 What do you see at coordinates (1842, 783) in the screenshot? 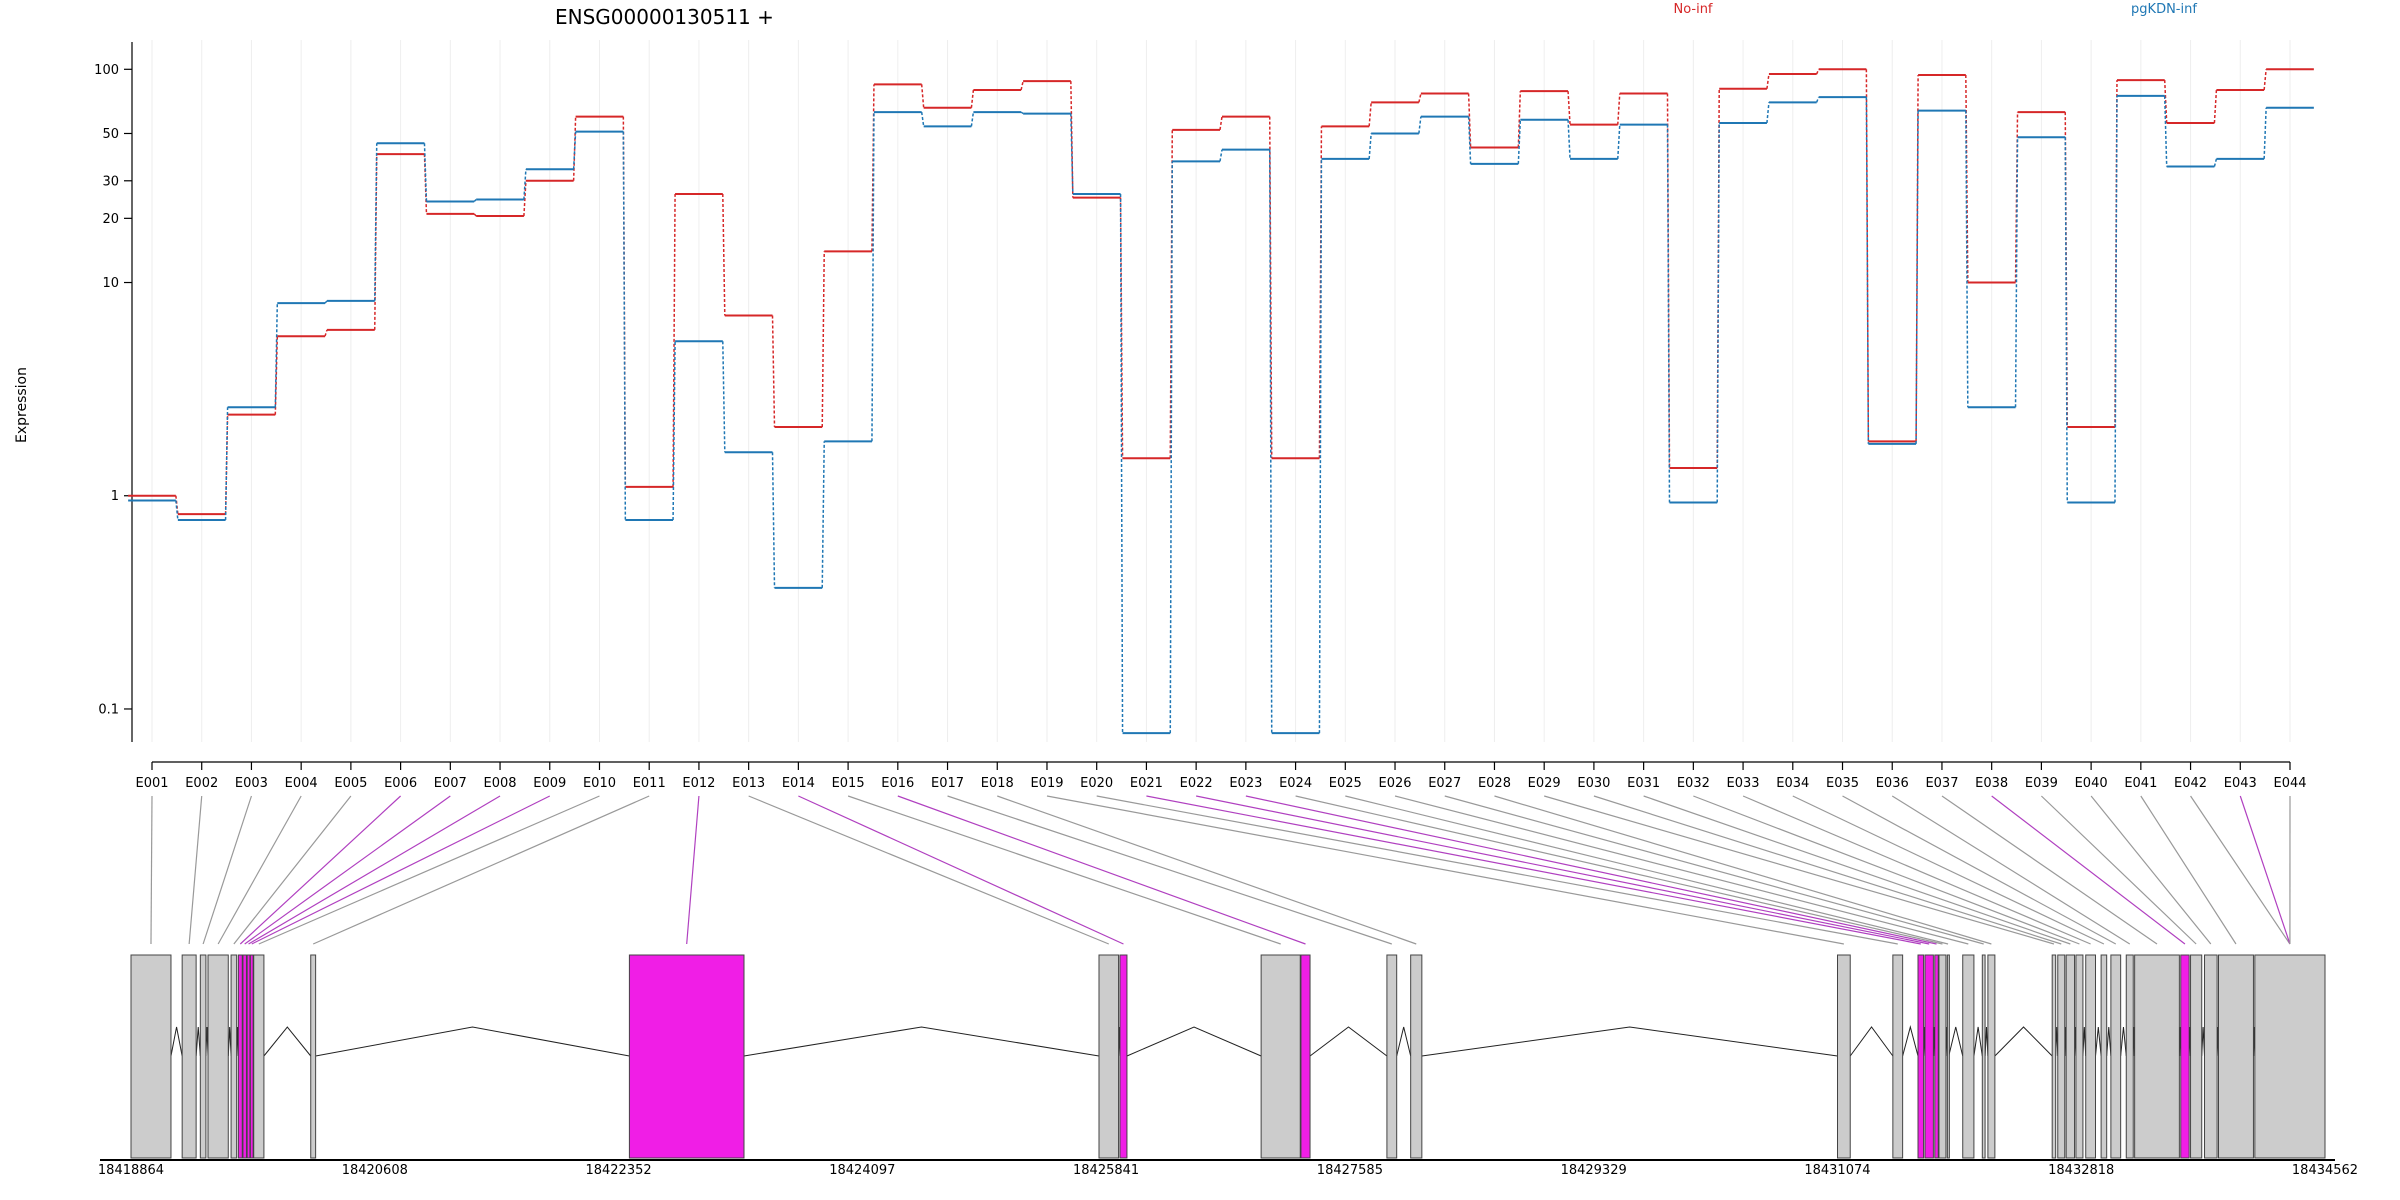
I see `x-tick-label: E035` at bounding box center [1842, 783].